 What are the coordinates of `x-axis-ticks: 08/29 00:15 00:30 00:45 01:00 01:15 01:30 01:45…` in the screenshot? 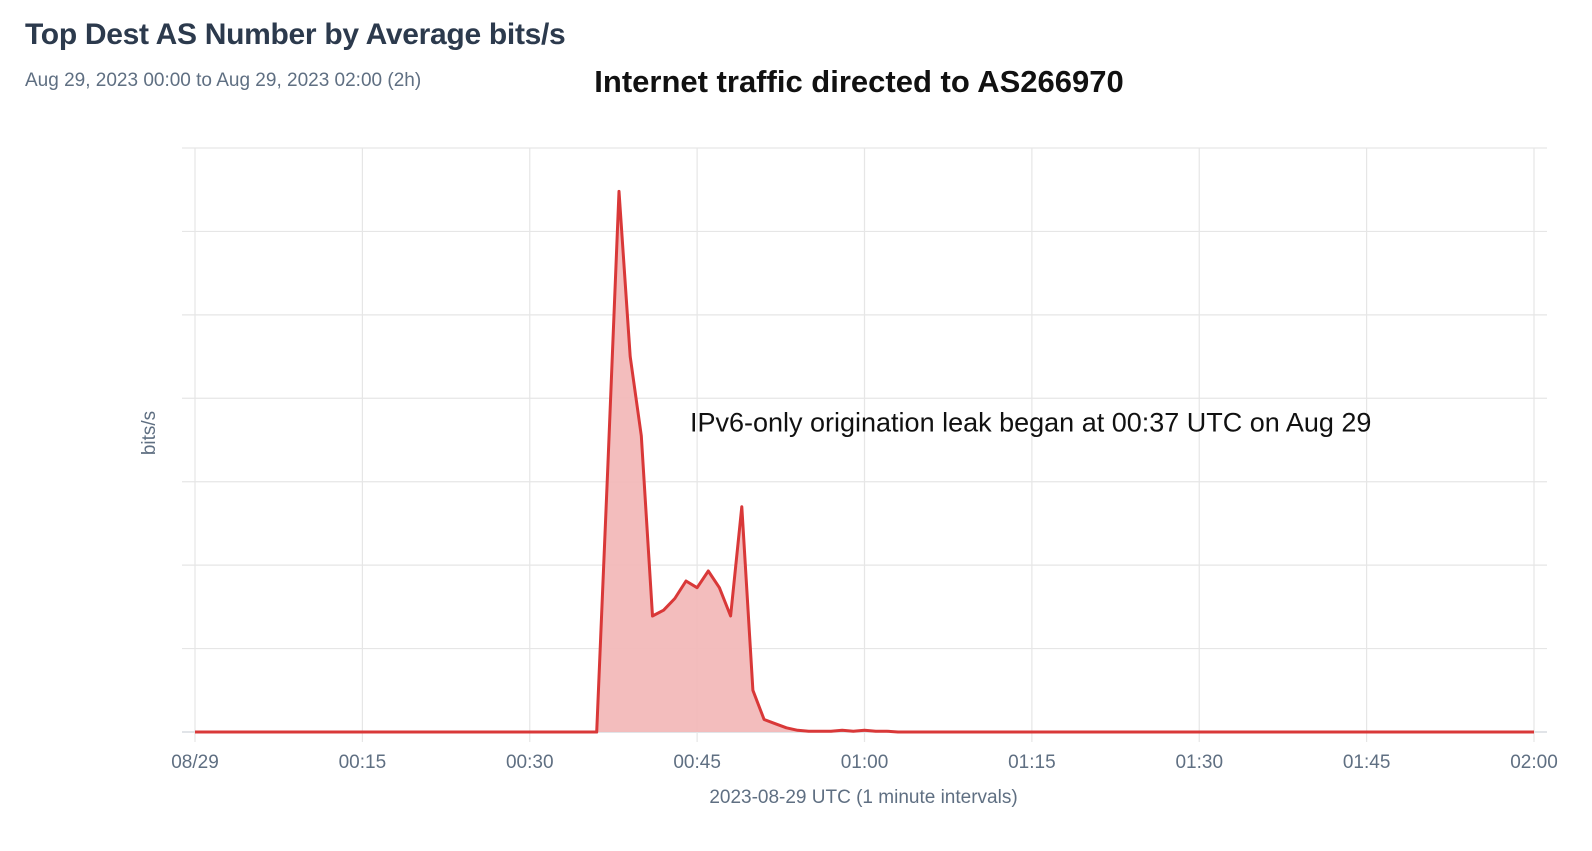 It's located at (864, 762).